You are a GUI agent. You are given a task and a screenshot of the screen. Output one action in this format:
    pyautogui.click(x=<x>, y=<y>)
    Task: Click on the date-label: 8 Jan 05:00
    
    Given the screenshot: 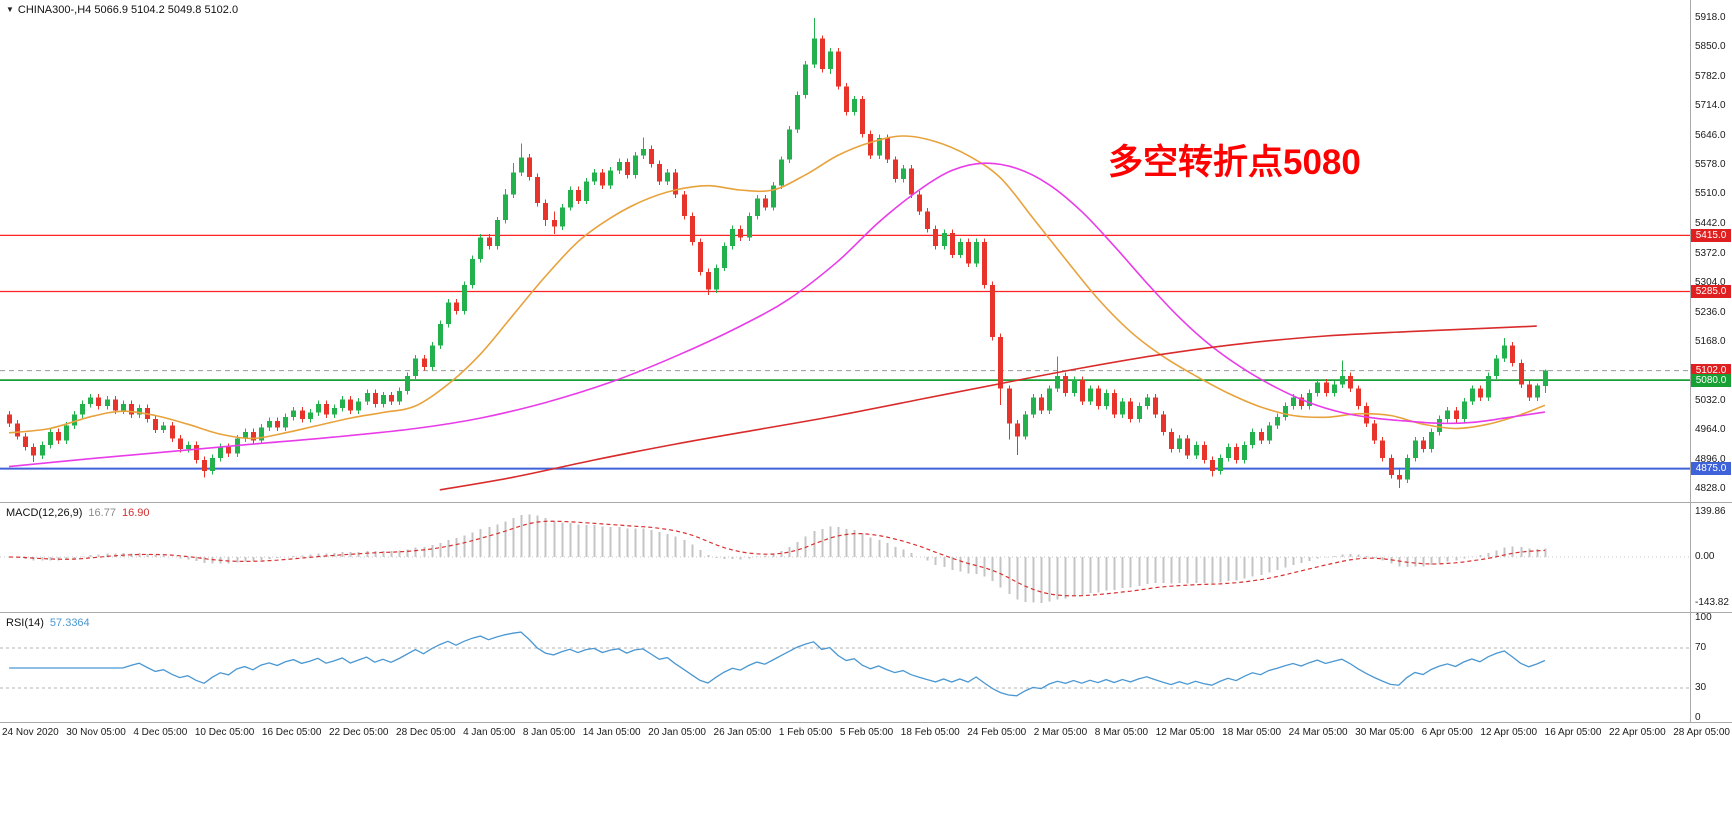 What is the action you would take?
    pyautogui.click(x=549, y=732)
    